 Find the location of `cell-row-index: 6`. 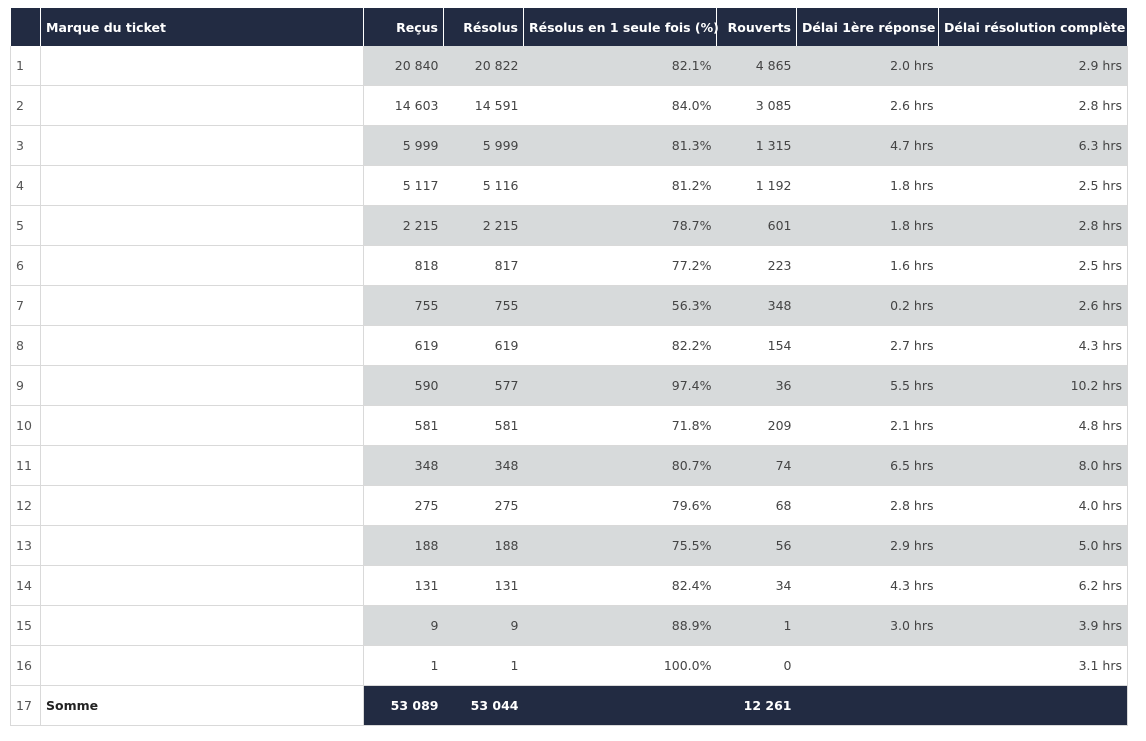

cell-row-index: 6 is located at coordinates (25, 265).